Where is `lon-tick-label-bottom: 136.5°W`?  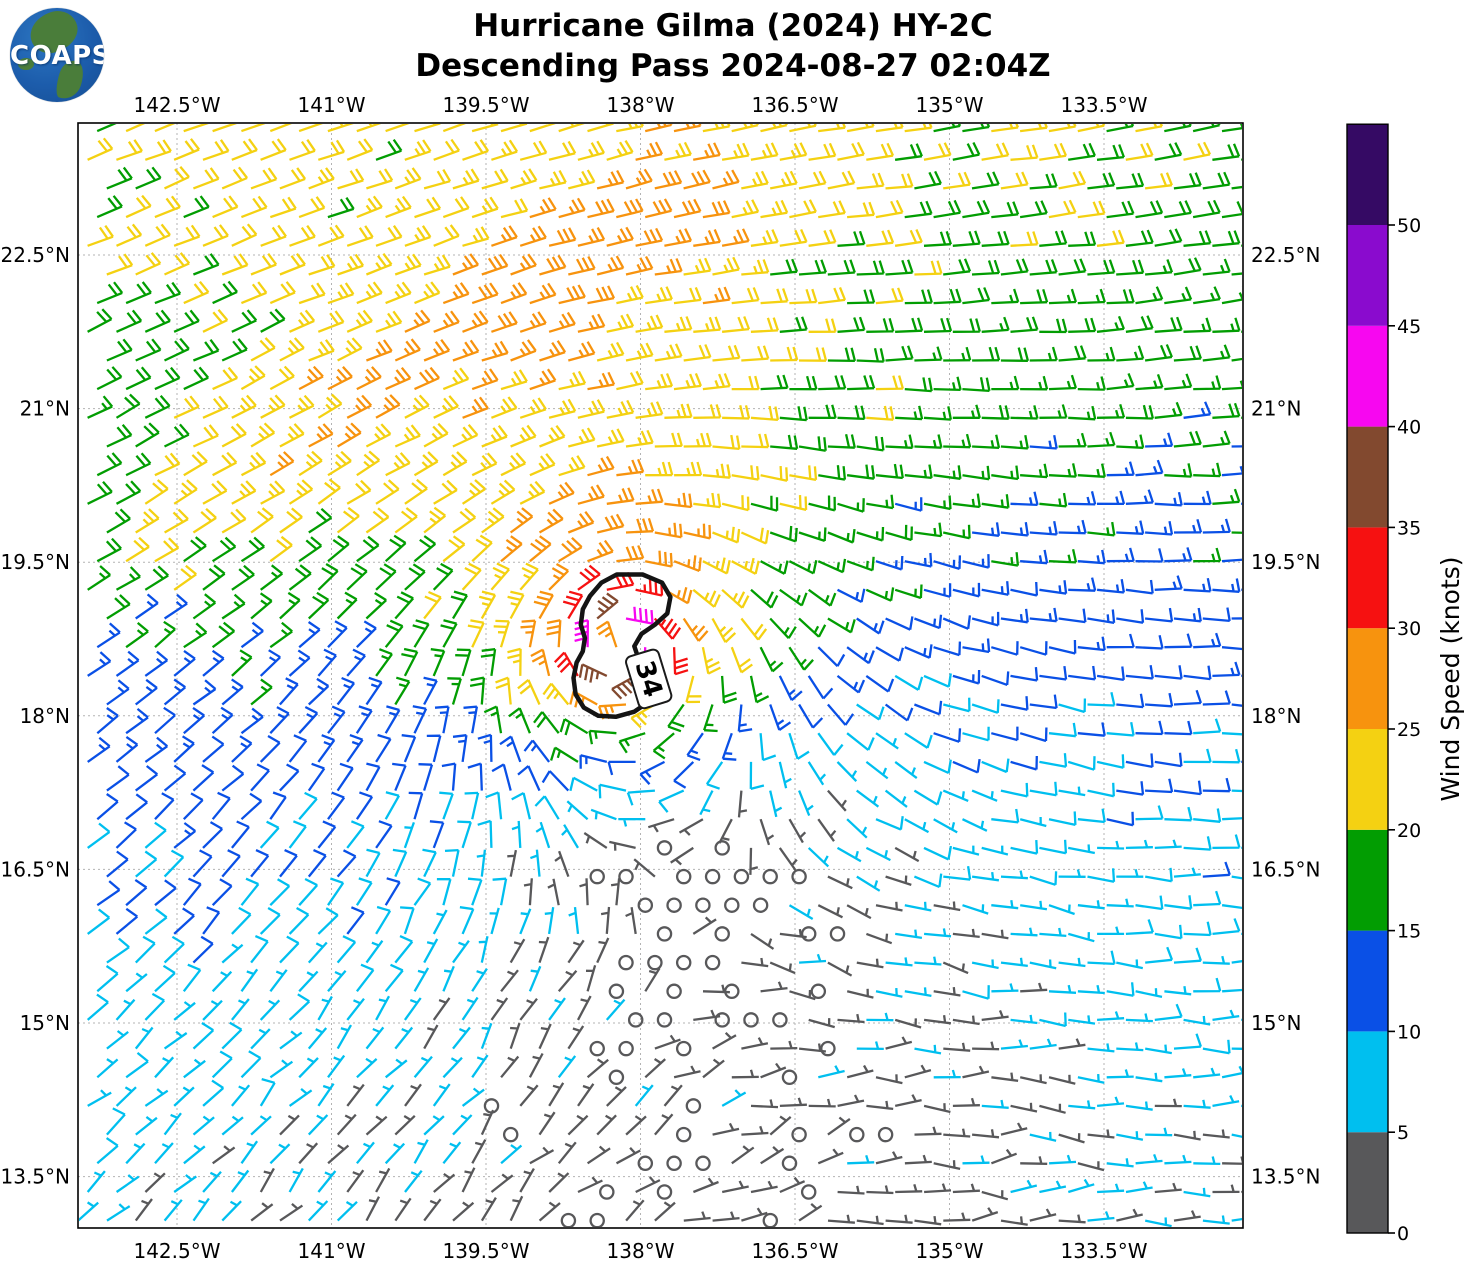
lon-tick-label-bottom: 136.5°W is located at coordinates (794, 1251).